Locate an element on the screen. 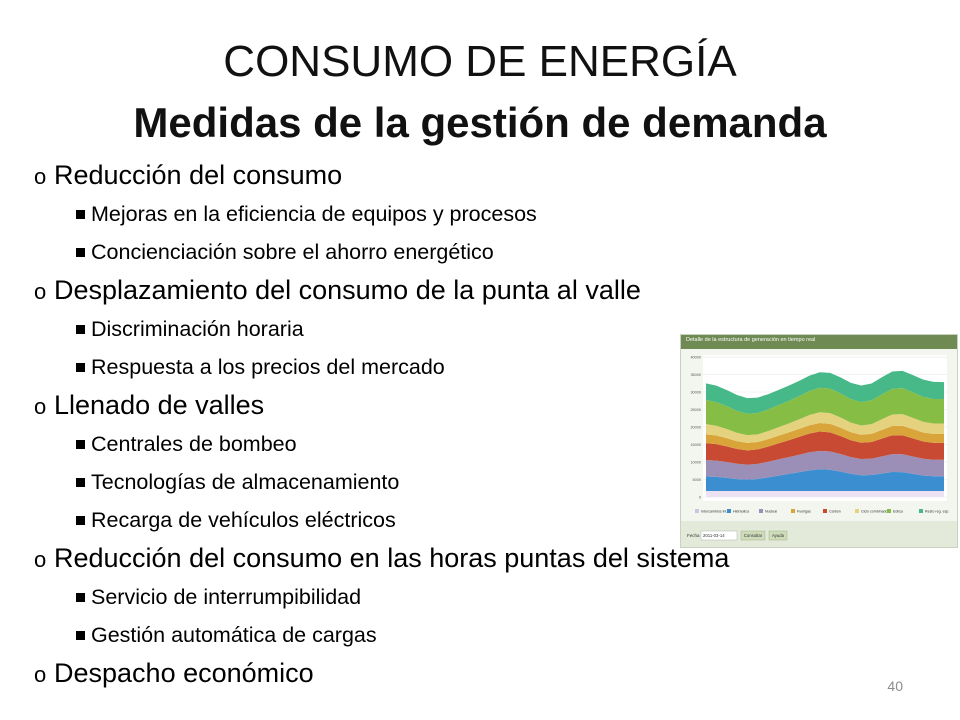 This screenshot has width=960, height=720. date-input is located at coordinates (719, 535).